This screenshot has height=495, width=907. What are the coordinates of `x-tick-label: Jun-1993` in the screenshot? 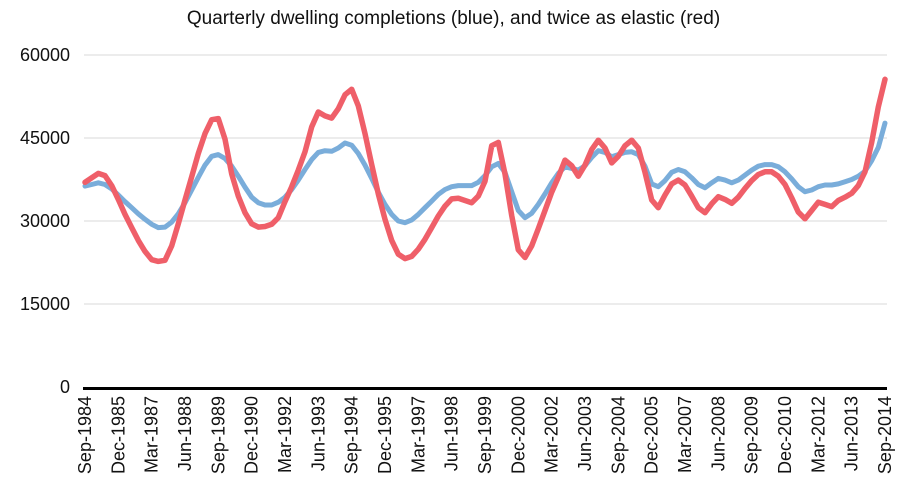 It's located at (318, 433).